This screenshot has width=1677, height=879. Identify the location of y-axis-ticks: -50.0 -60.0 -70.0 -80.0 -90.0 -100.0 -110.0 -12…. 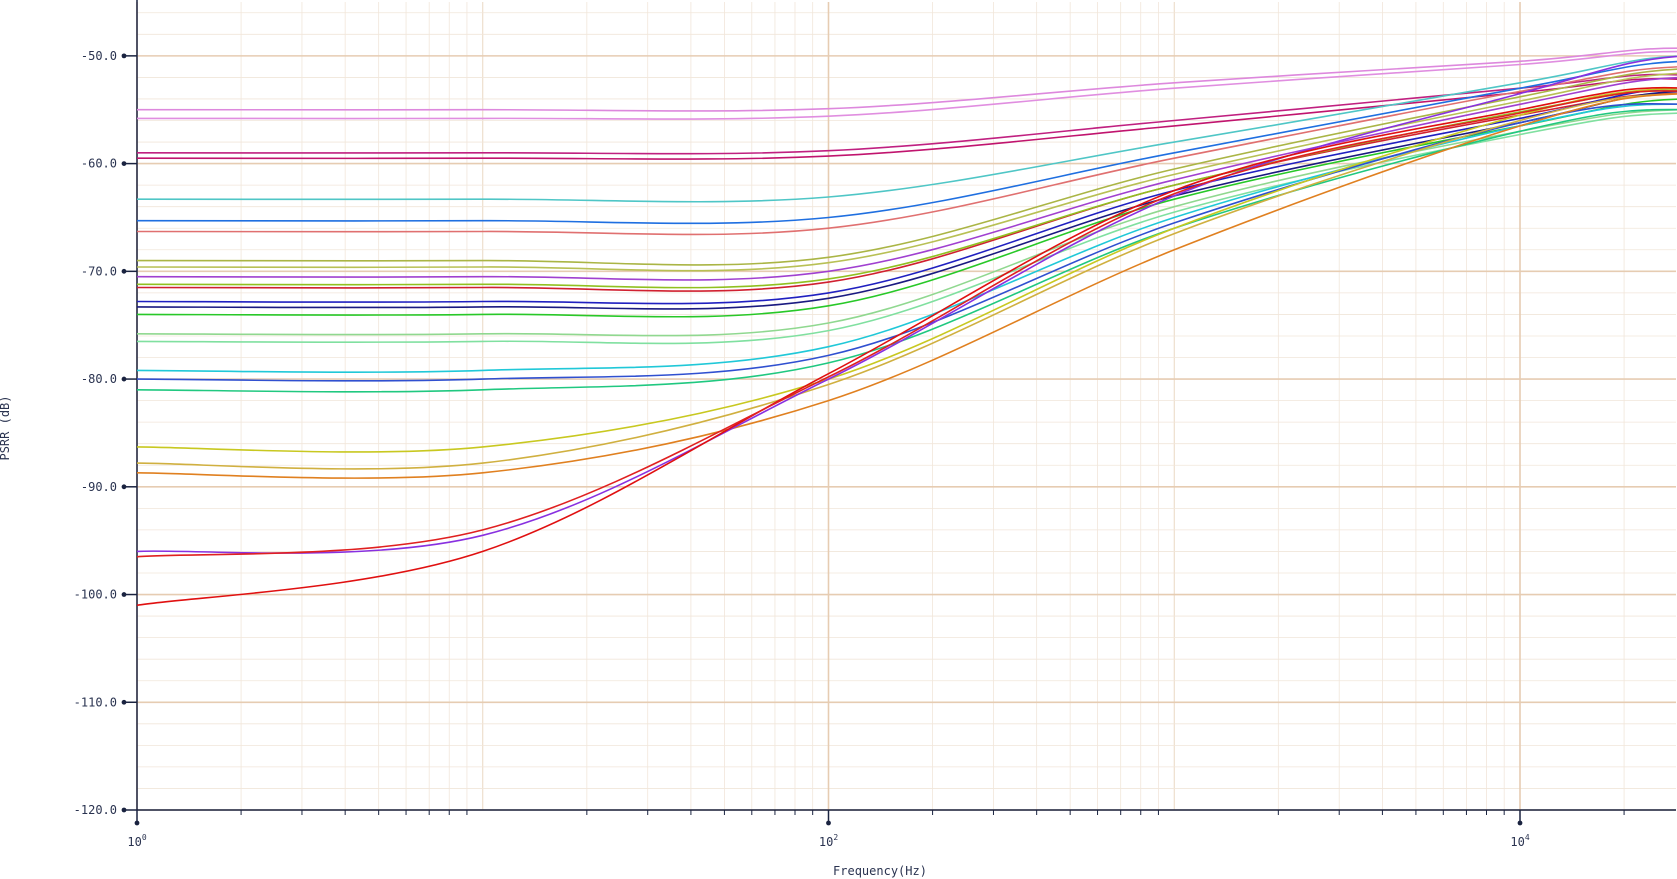
(105, 433).